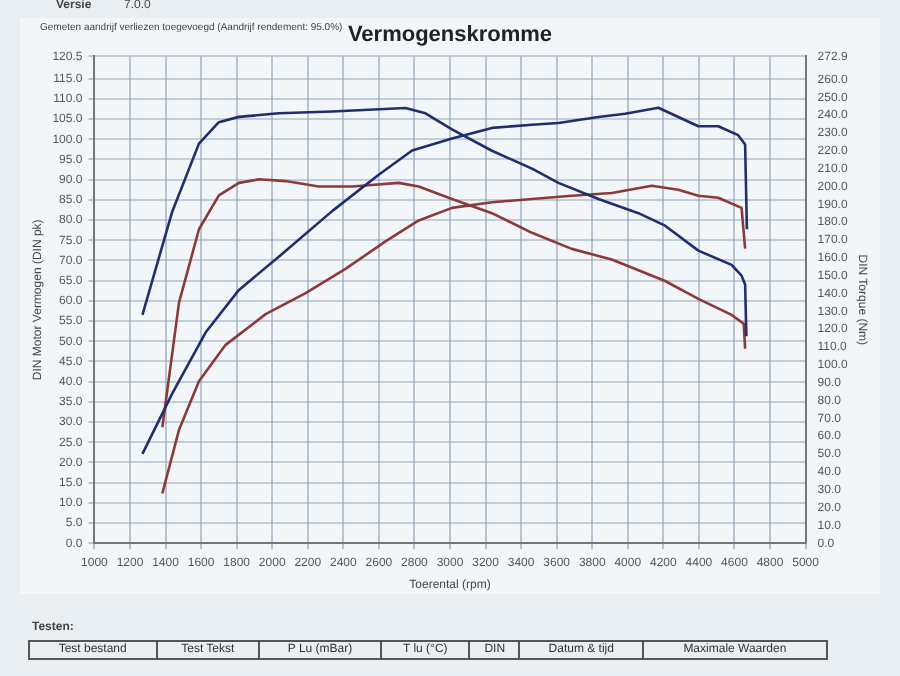 The width and height of the screenshot is (900, 676). What do you see at coordinates (450, 35) in the screenshot?
I see `chart-title: Vermogenskromme` at bounding box center [450, 35].